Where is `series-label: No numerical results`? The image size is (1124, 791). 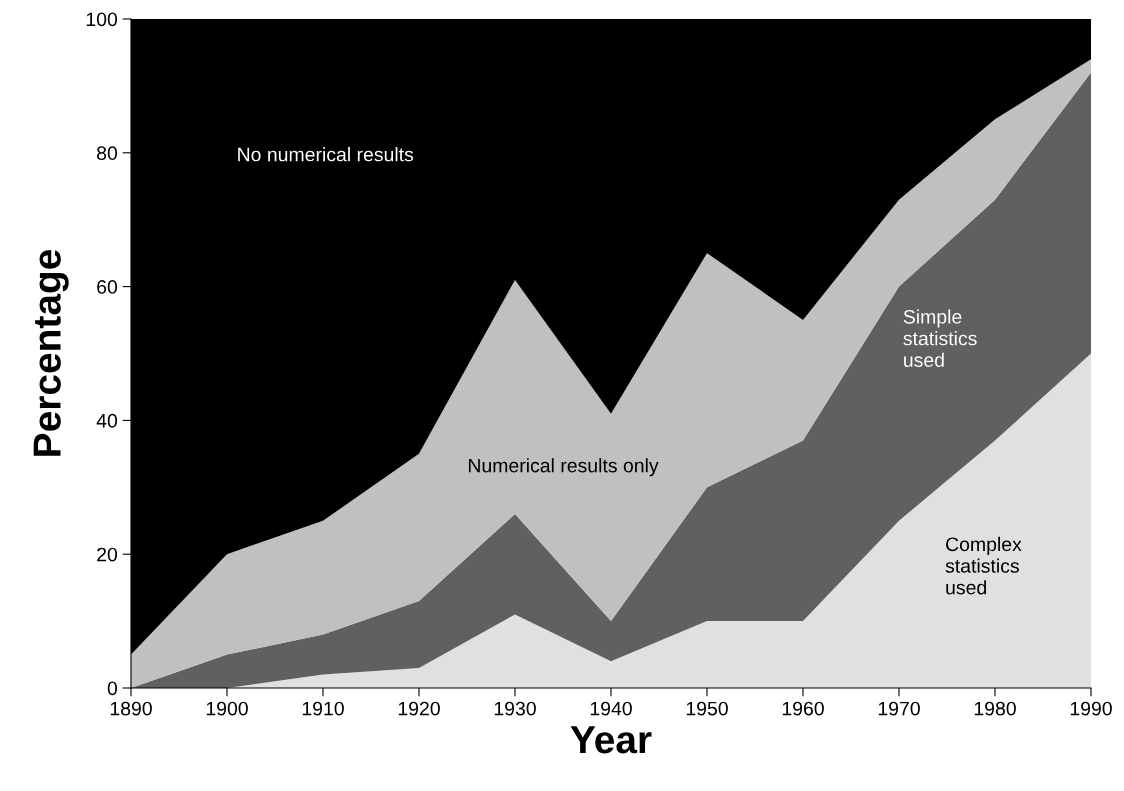
series-label: No numerical results is located at coordinates (326, 154).